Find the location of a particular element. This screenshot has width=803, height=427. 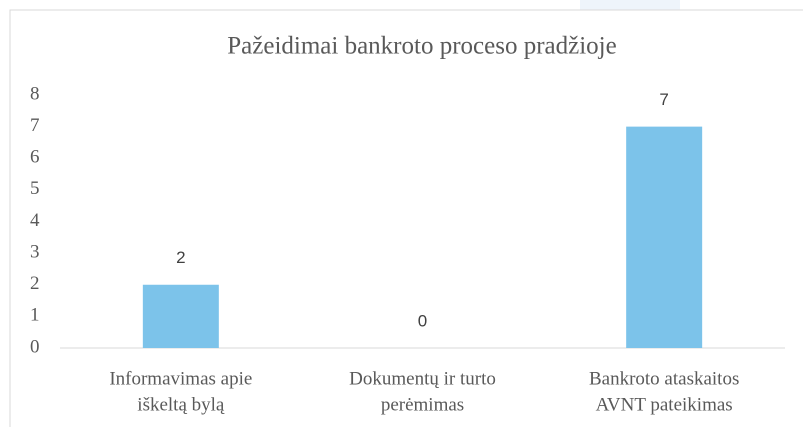

y-tick-label: 7 is located at coordinates (35, 125).